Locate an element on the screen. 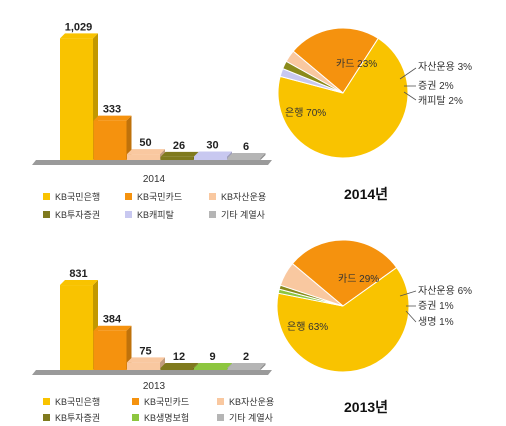 This screenshot has width=506, height=426. bar-value-label: 2 is located at coordinates (246, 357).